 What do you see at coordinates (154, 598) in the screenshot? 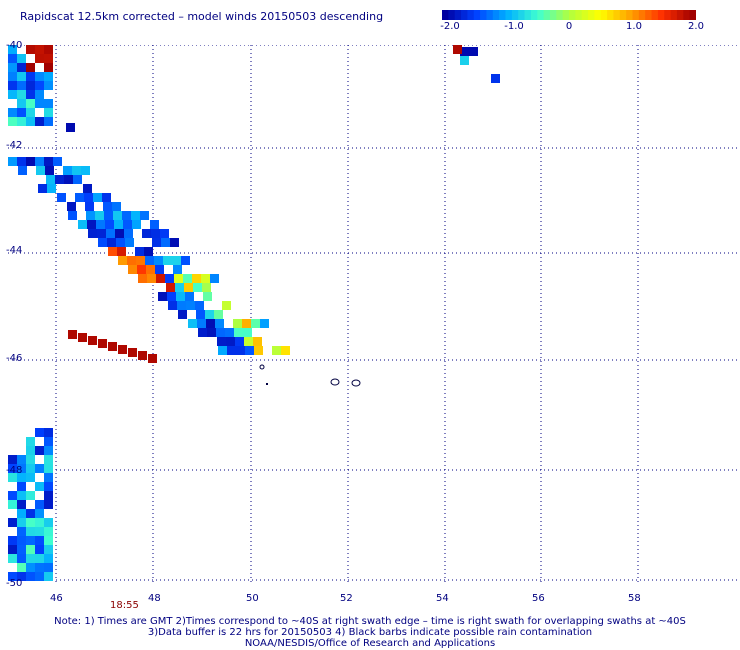
I see `lon-tick-label: 48` at bounding box center [154, 598].